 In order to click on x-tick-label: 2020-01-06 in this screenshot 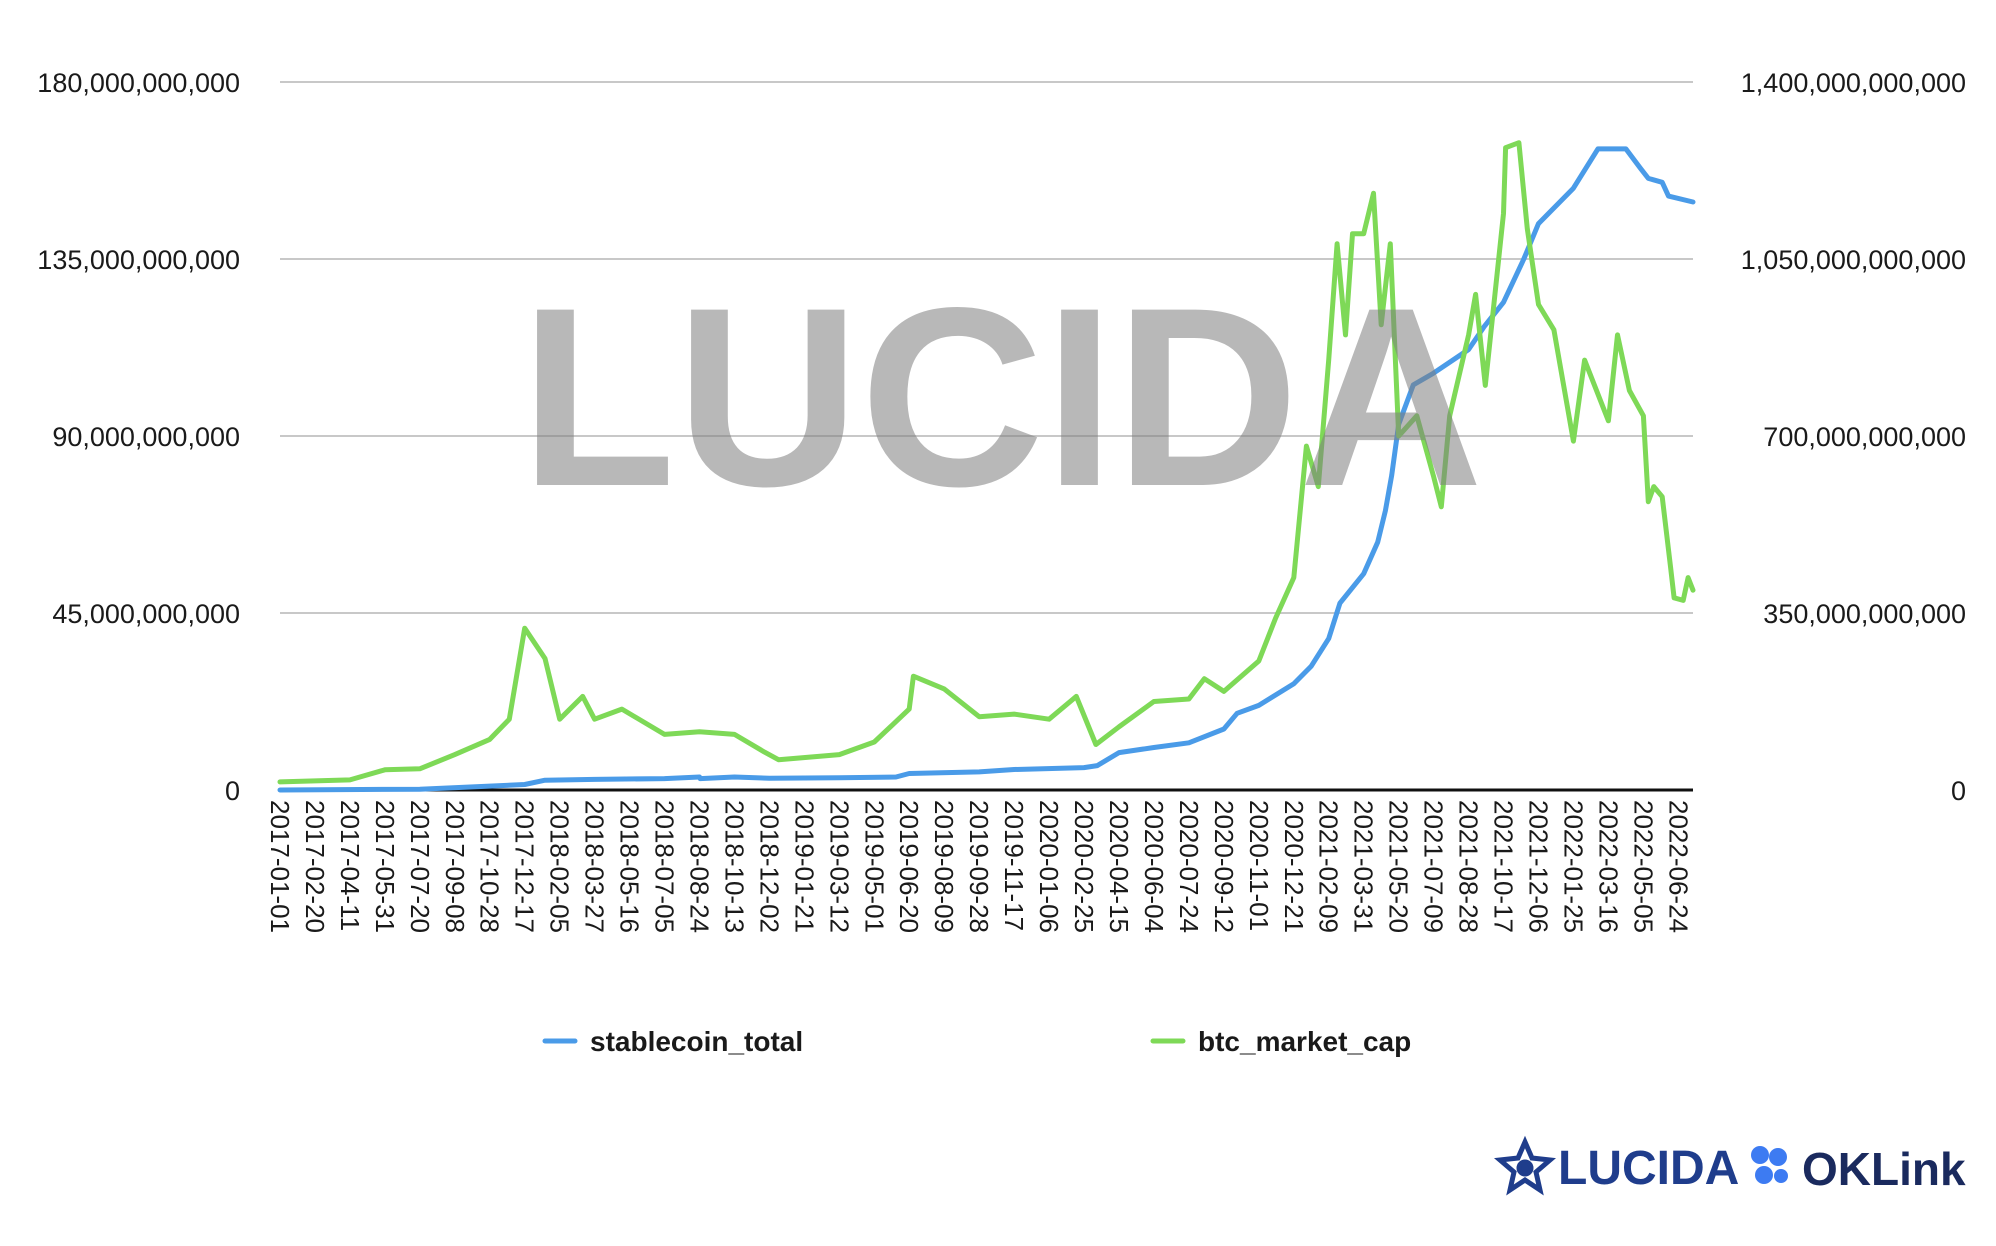, I will do `click(1049, 866)`.